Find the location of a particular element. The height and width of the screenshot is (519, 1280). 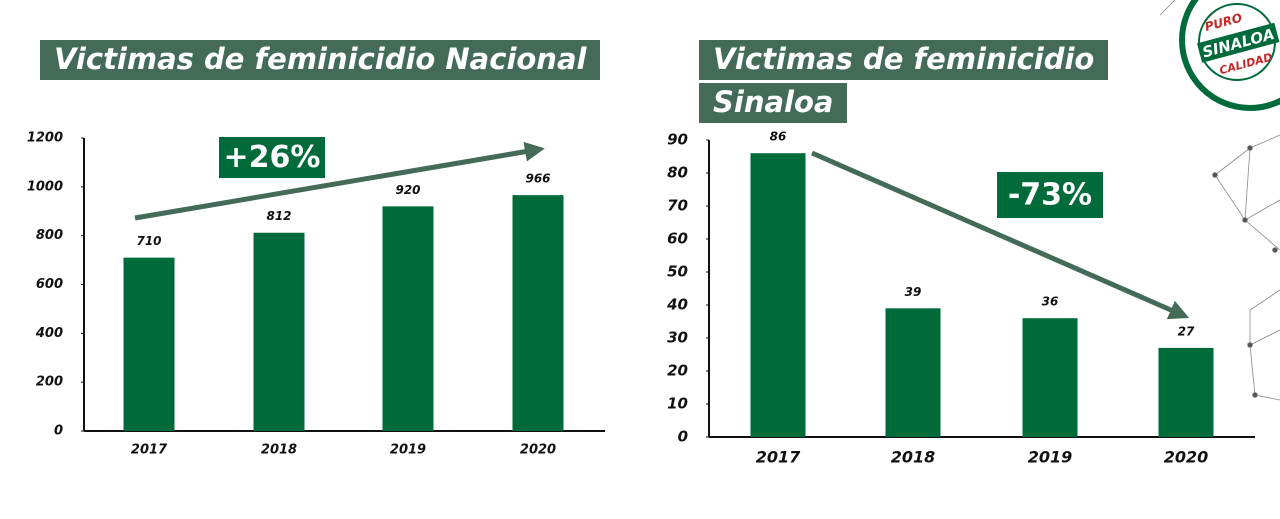

y-tick-label: 400 is located at coordinates (49, 333).